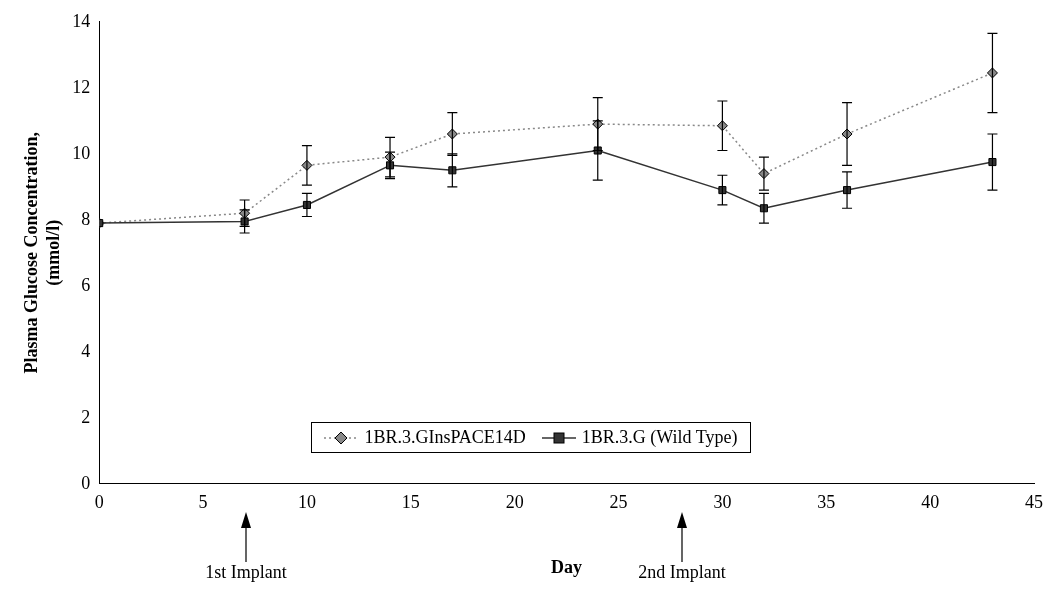 The image size is (1062, 591). I want to click on y-axis-title: Plasma Glucose Concentration, (mmol/l), so click(43, 253).